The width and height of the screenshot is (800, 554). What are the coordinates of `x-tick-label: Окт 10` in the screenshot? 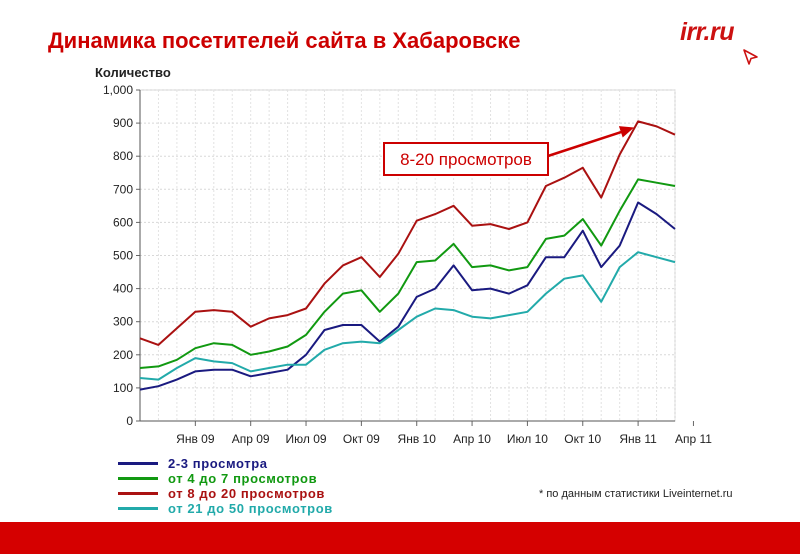 It's located at (582, 439).